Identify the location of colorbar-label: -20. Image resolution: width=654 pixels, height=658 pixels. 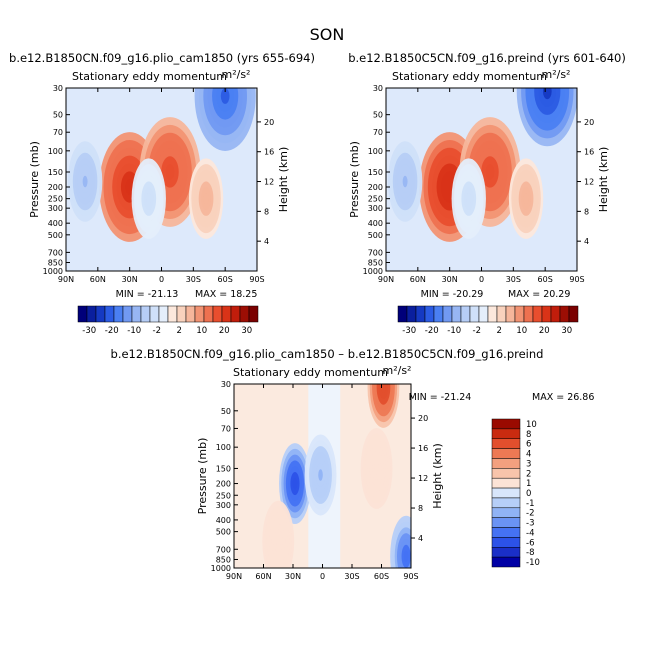
(112, 331).